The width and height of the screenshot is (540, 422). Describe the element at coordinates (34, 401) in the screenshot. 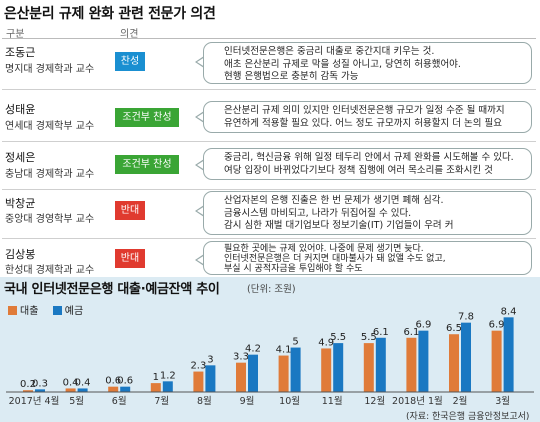

I see `x-tick-label: 2017년 4월` at that location.